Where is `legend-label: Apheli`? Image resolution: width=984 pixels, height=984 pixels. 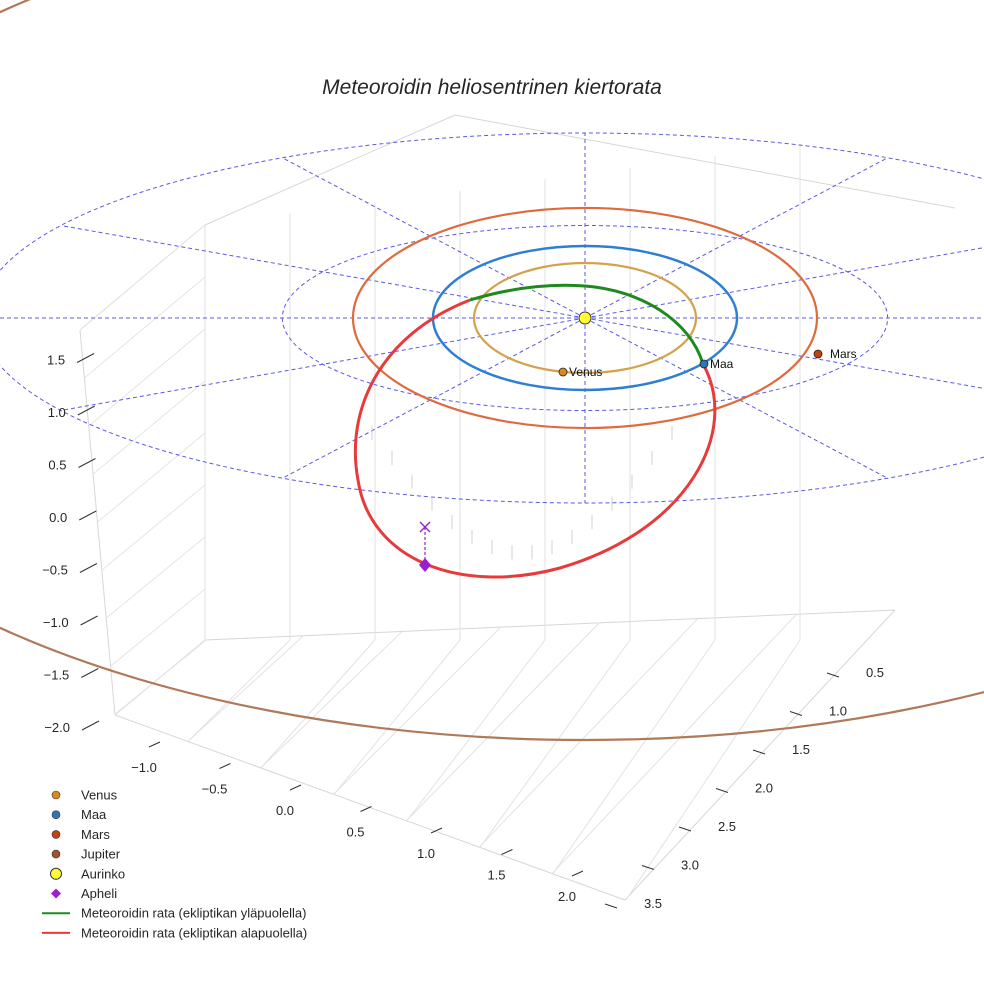
legend-label: Apheli is located at coordinates (99, 893).